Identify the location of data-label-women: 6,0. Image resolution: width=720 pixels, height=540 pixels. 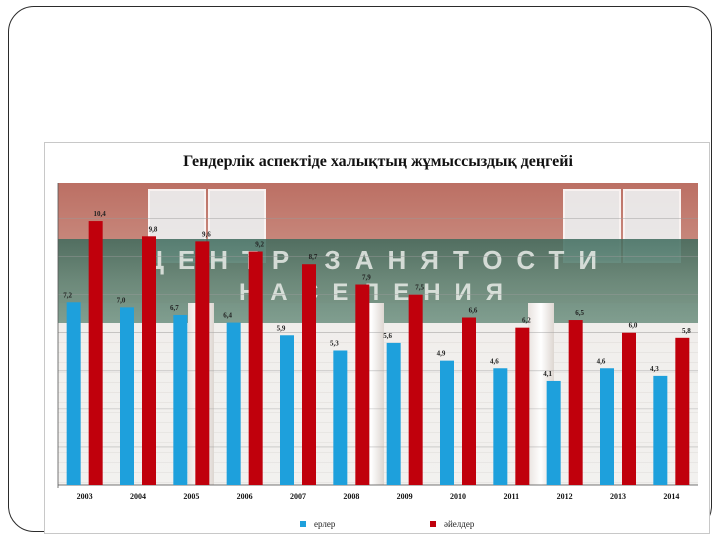
(633, 326).